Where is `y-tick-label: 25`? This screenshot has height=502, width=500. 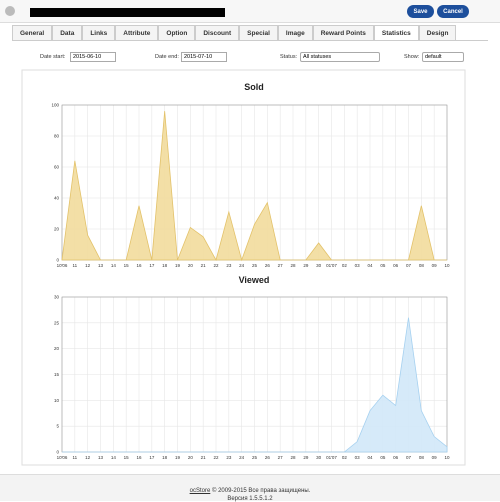
y-tick-label: 25 is located at coordinates (57, 322).